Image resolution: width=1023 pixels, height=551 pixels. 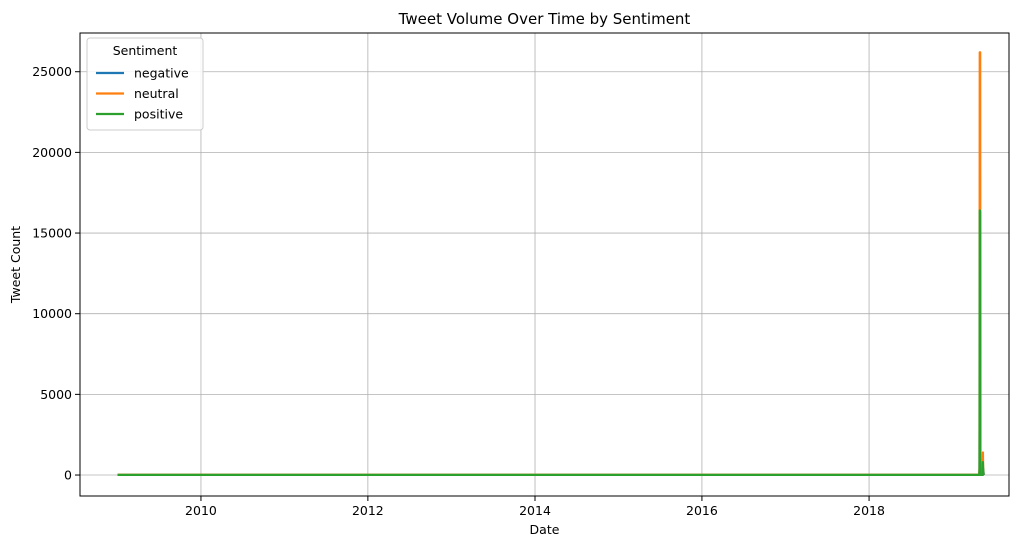 I want to click on legend-box, so click(x=145, y=84).